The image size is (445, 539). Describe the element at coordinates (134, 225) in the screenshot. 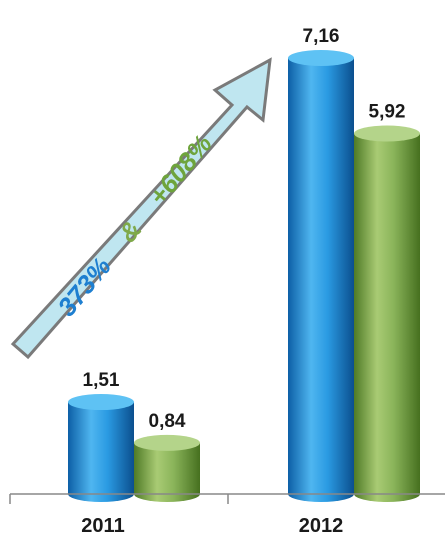

I see `growth-annotation-text: 373% & +608%` at that location.